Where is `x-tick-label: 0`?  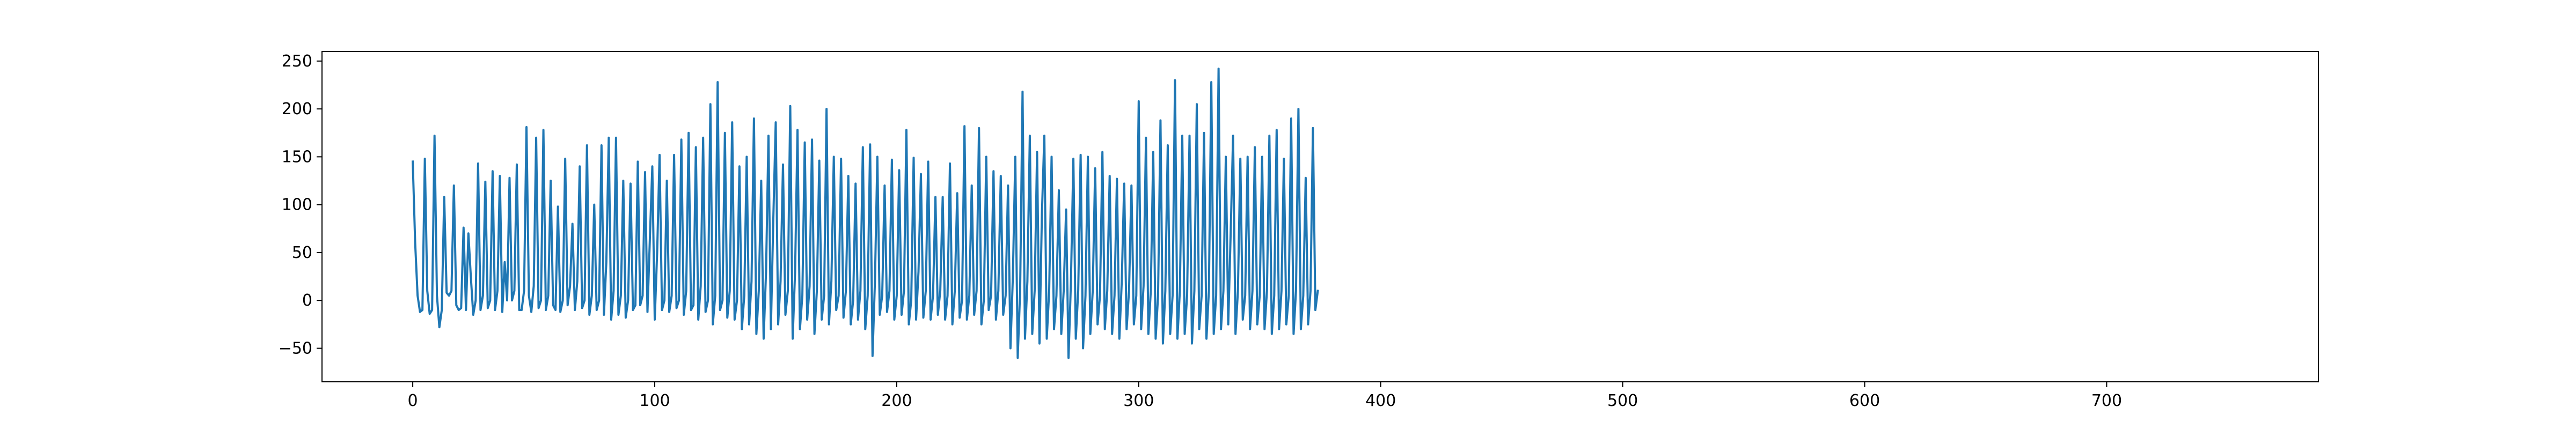
x-tick-label: 0 is located at coordinates (413, 400).